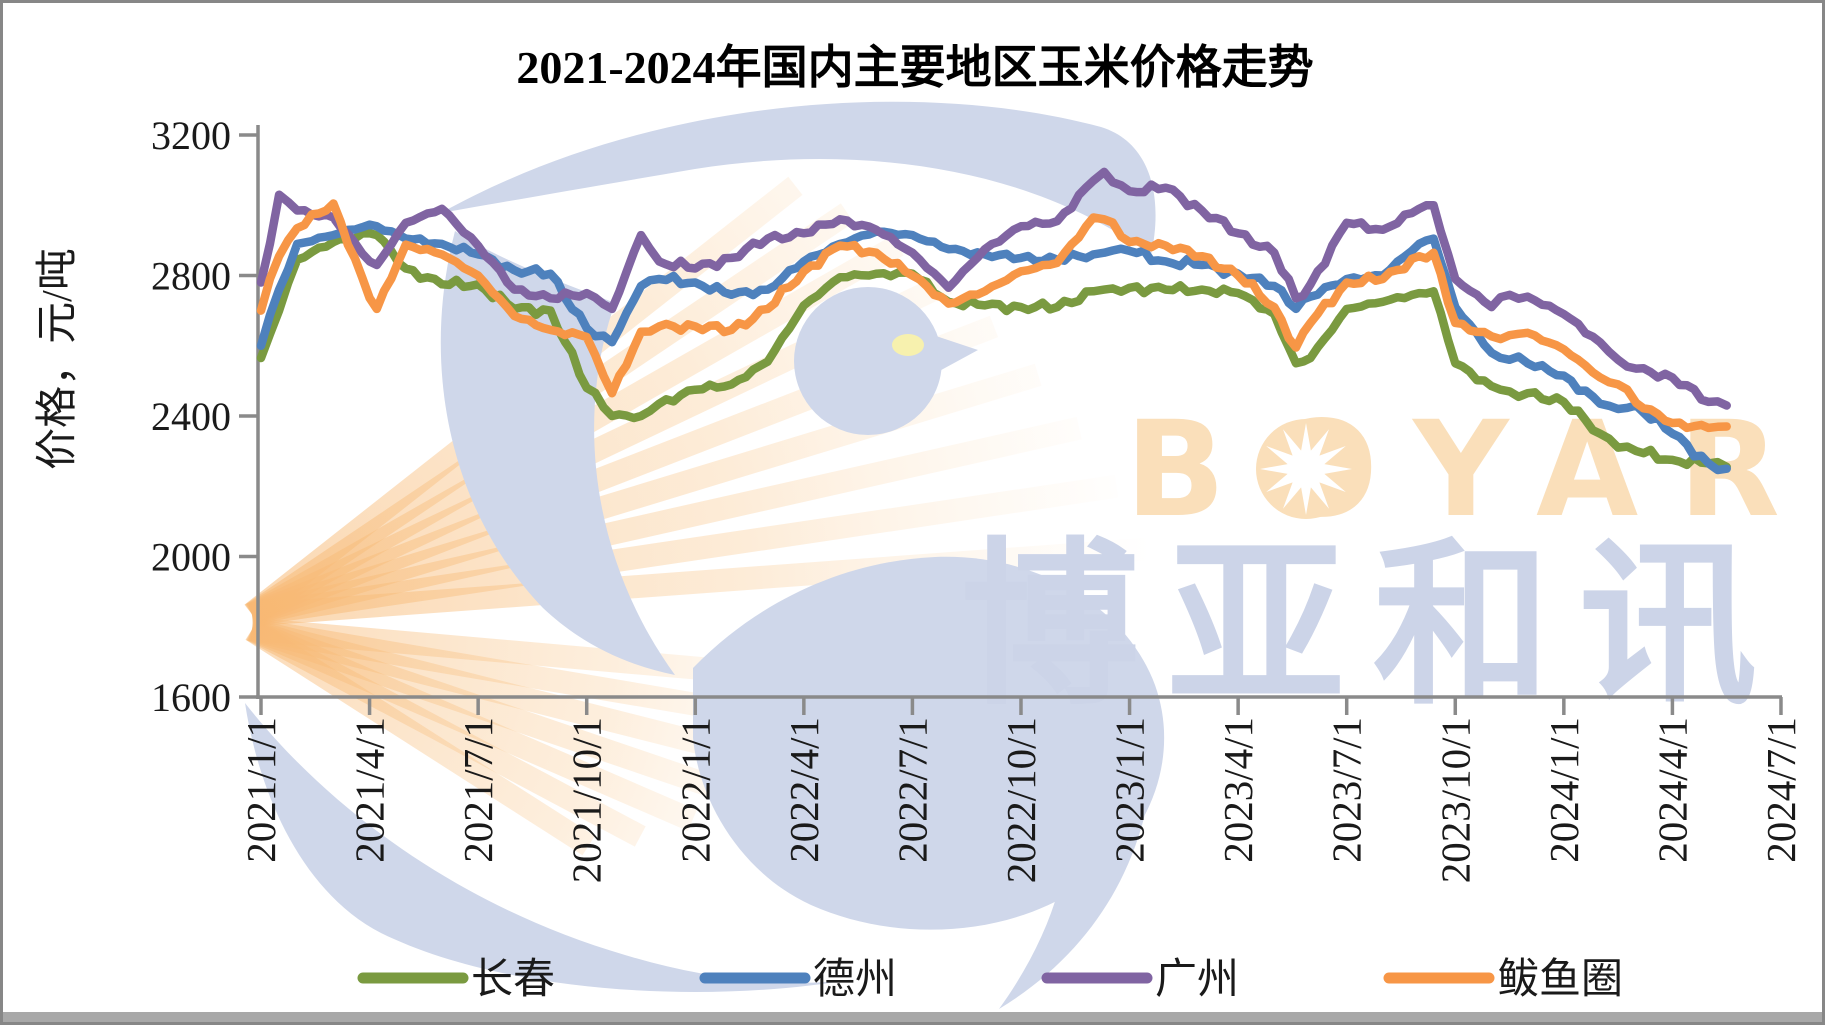  What do you see at coordinates (912, 790) in the screenshot?
I see `x-tick-label: 2022/7/1` at bounding box center [912, 790].